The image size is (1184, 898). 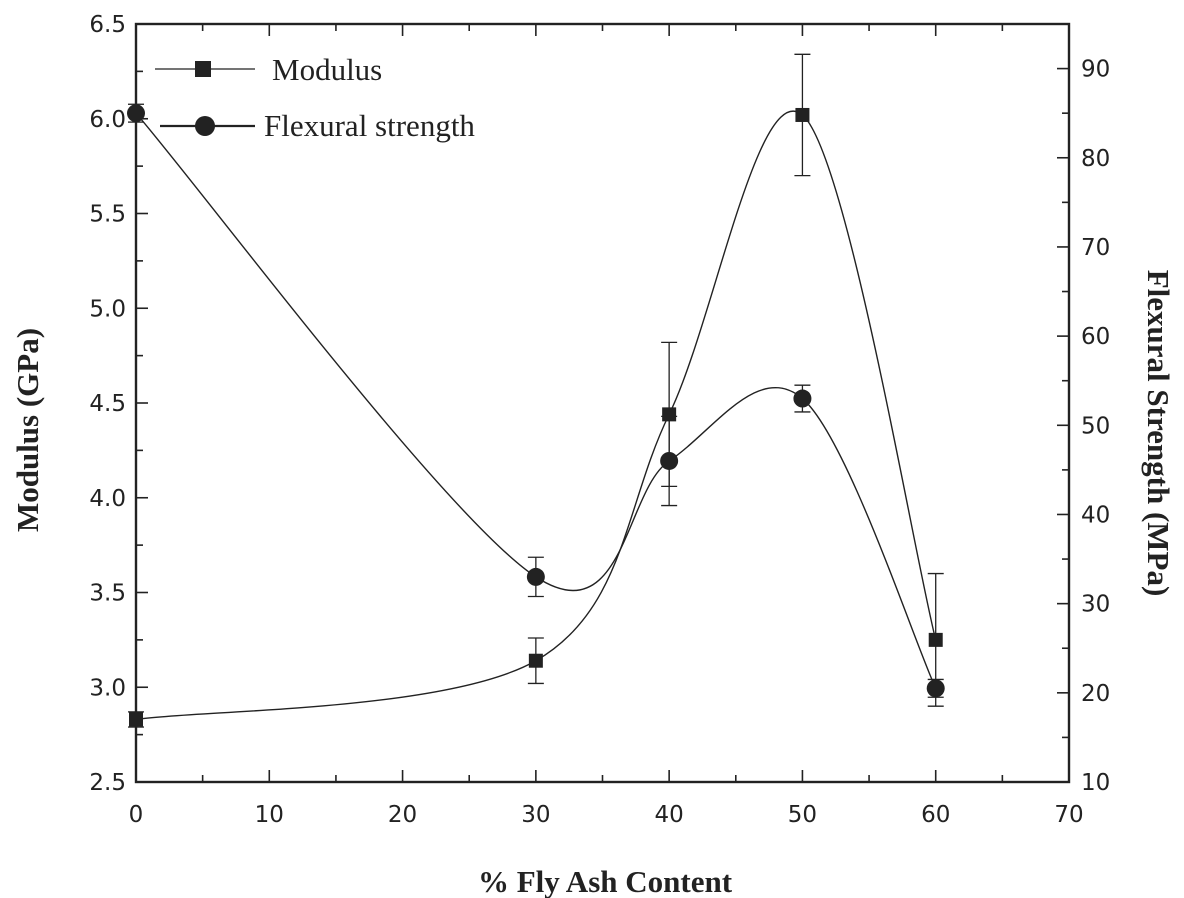 I want to click on y-axis-left-title: Modulus (GPa), so click(x=27, y=430).